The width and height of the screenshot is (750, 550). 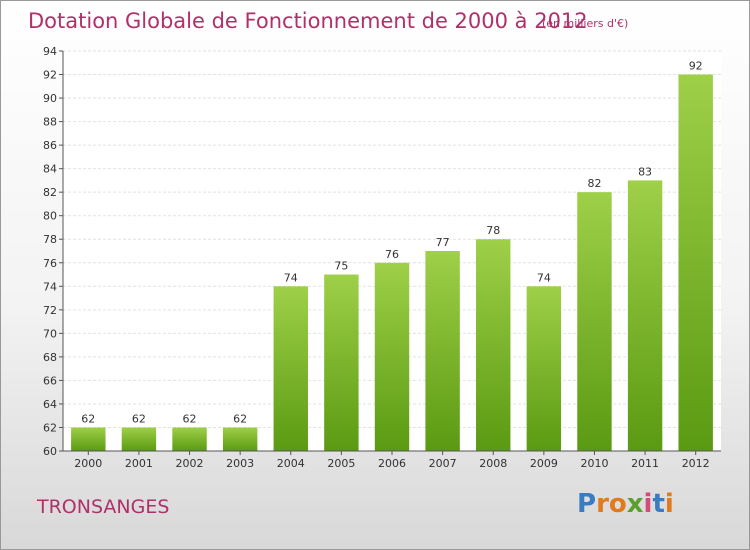 I want to click on logo-letter: x, so click(x=635, y=504).